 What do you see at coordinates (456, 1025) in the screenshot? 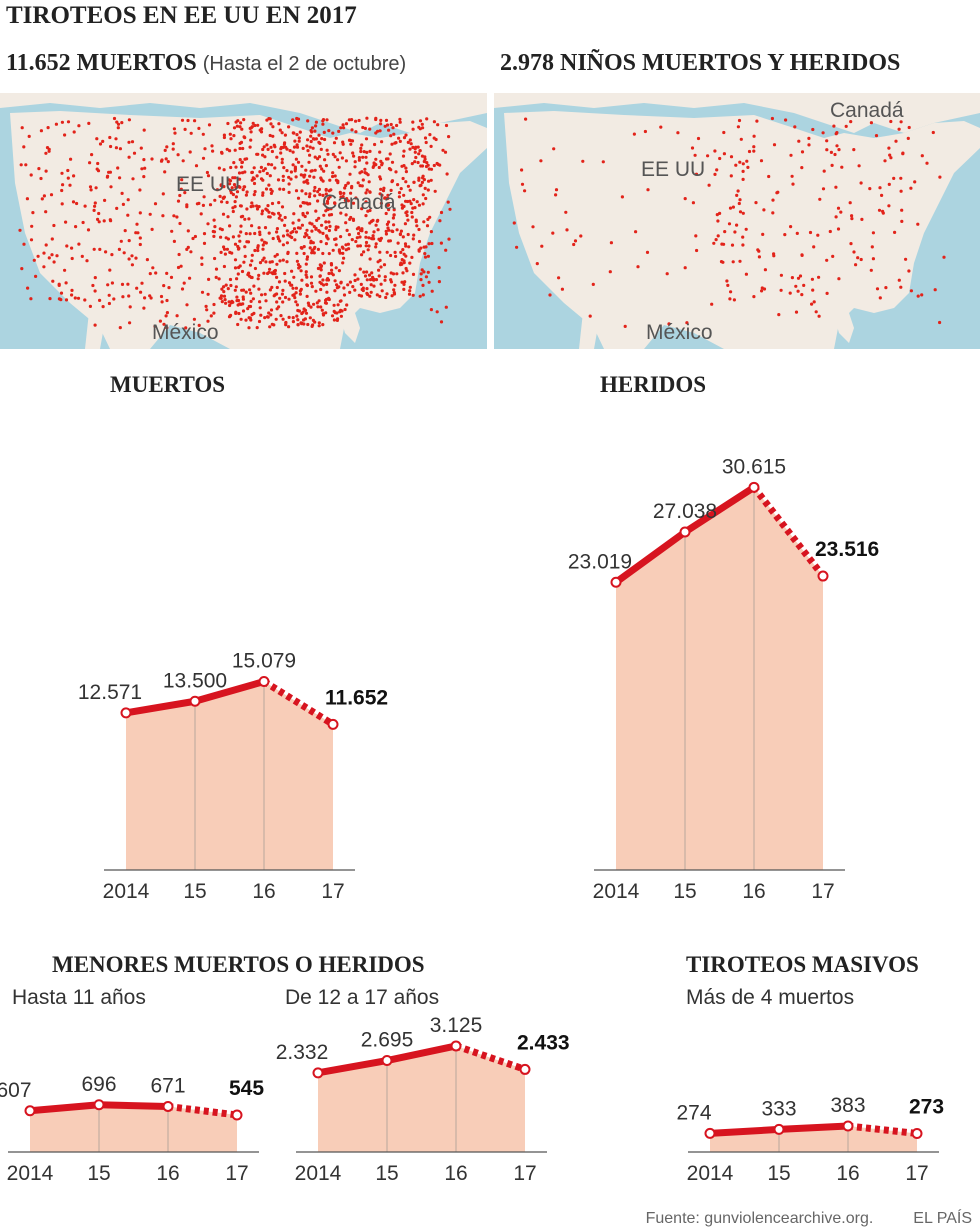
I see `chart-value-label: 3.125` at bounding box center [456, 1025].